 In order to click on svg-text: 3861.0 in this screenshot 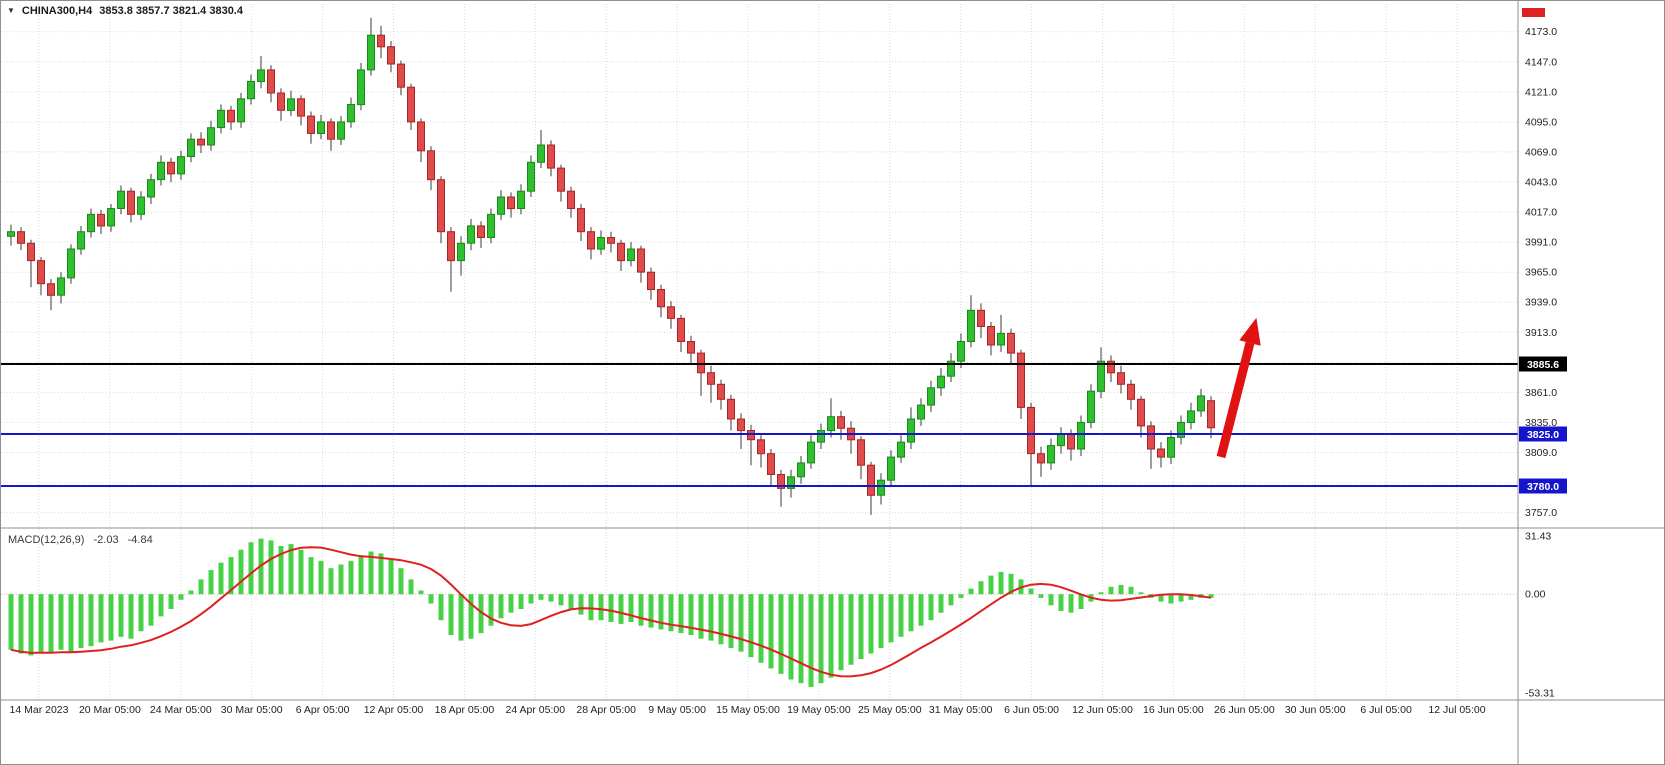, I will do `click(1541, 393)`.